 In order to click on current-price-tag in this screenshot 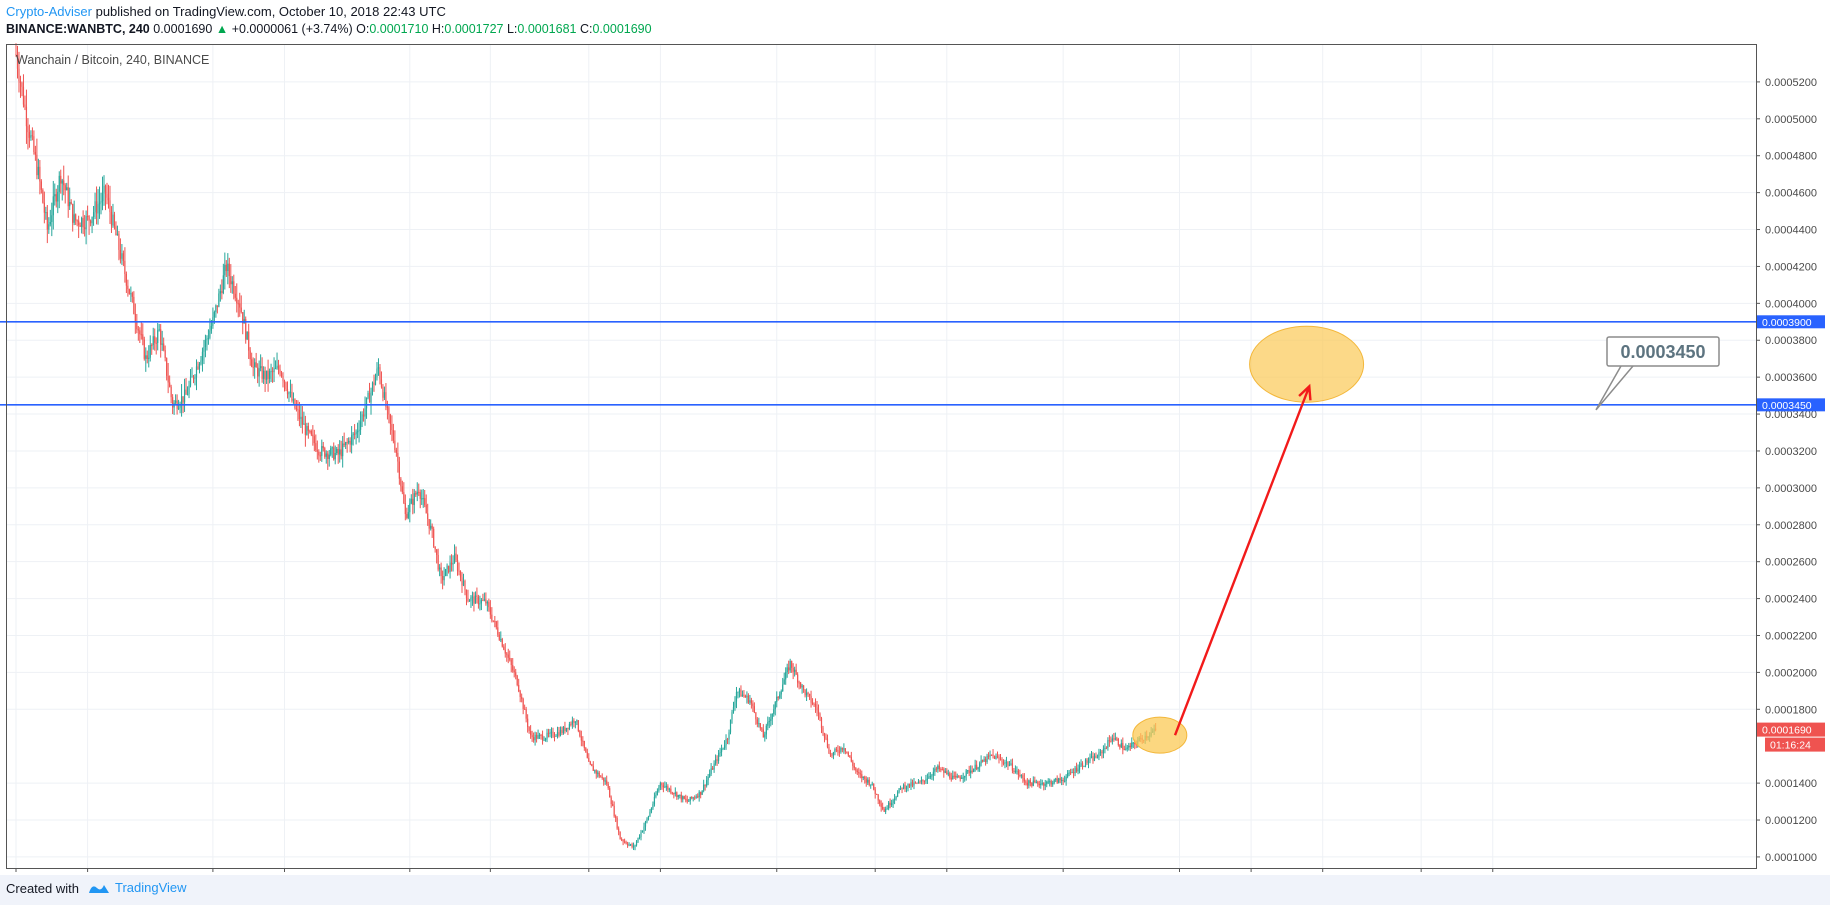, I will do `click(1791, 729)`.